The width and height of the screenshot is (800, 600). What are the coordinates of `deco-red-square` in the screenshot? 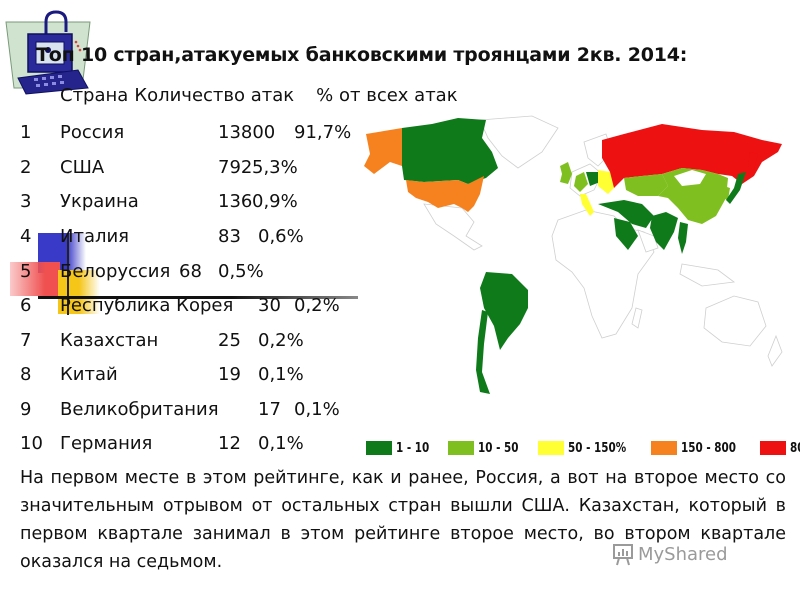 It's located at (35, 279).